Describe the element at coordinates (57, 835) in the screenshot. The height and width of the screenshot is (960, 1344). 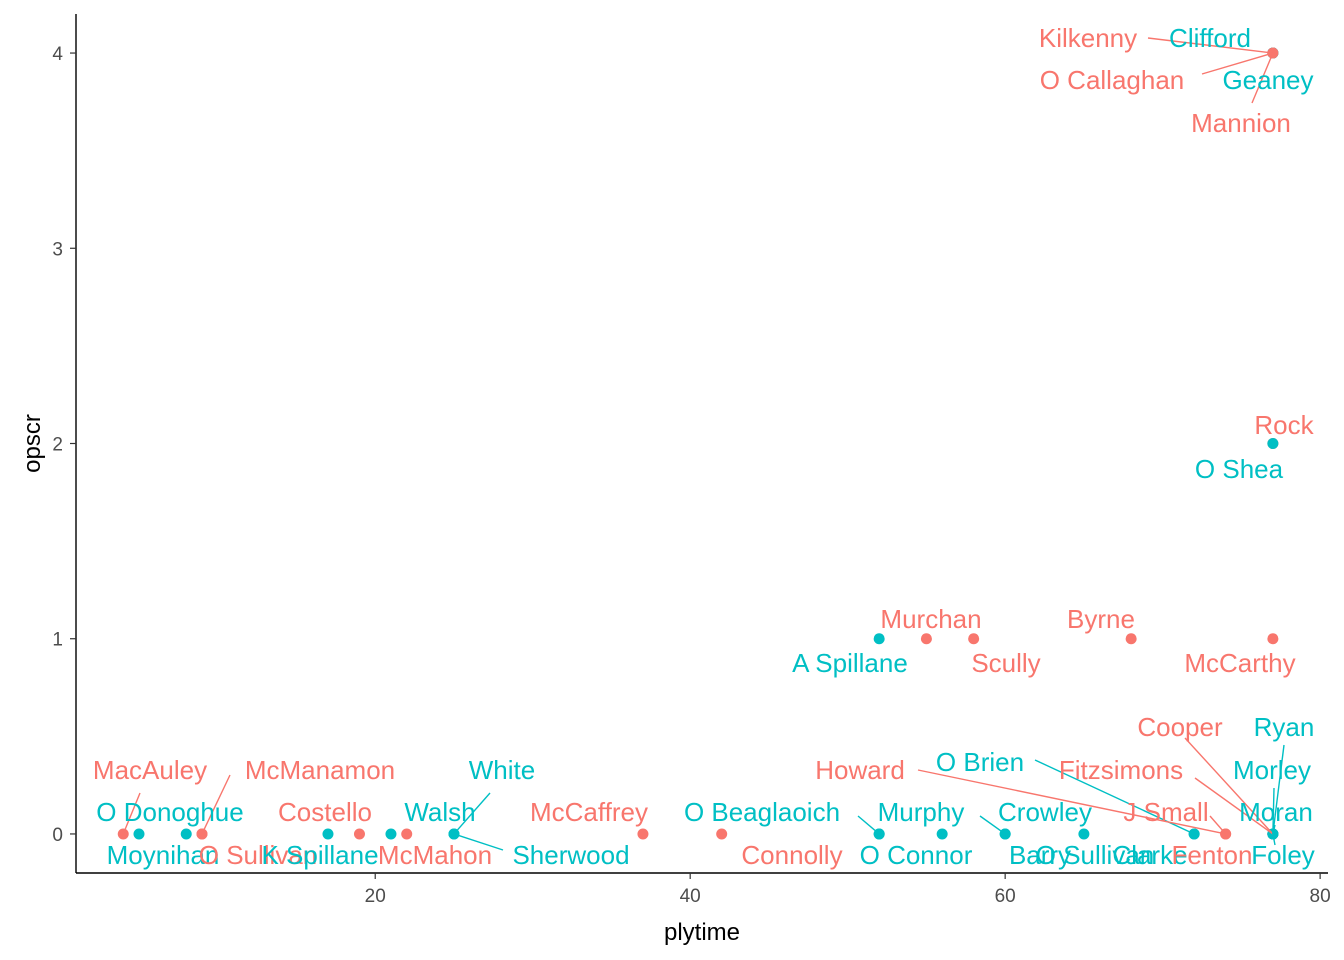
I see `y-tick-label: 0` at that location.